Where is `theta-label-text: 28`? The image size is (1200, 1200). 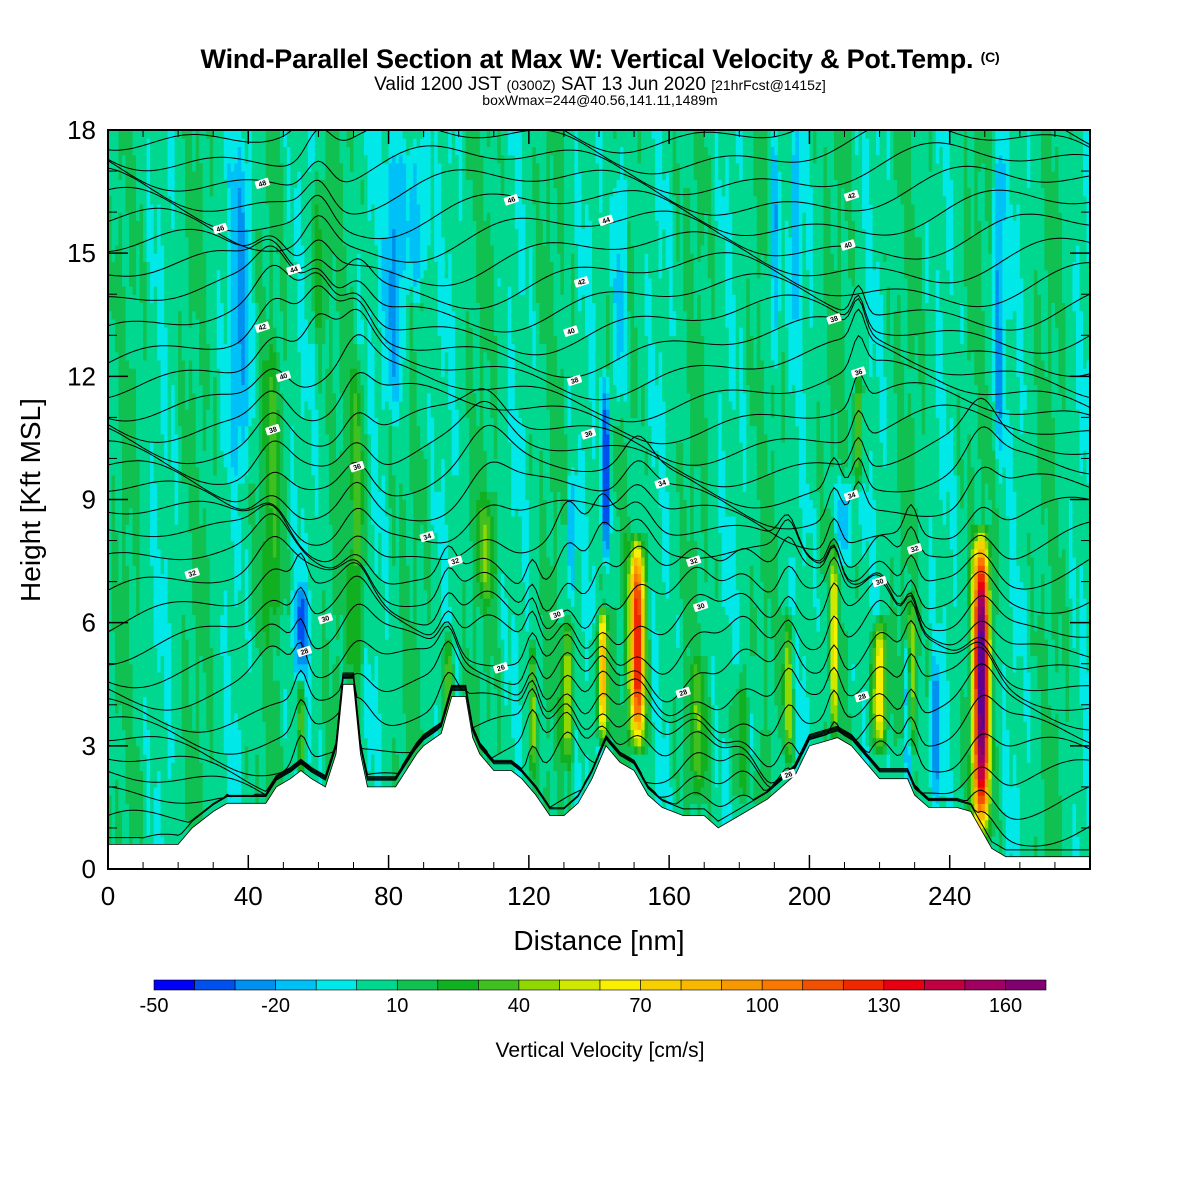 theta-label-text: 28 is located at coordinates (305, 652).